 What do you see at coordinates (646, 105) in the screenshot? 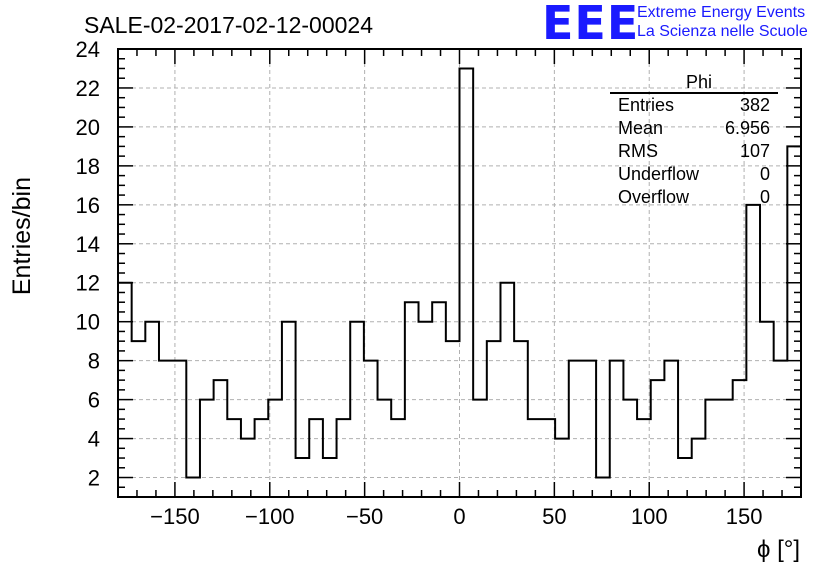
I see `stats-label: Entries` at bounding box center [646, 105].